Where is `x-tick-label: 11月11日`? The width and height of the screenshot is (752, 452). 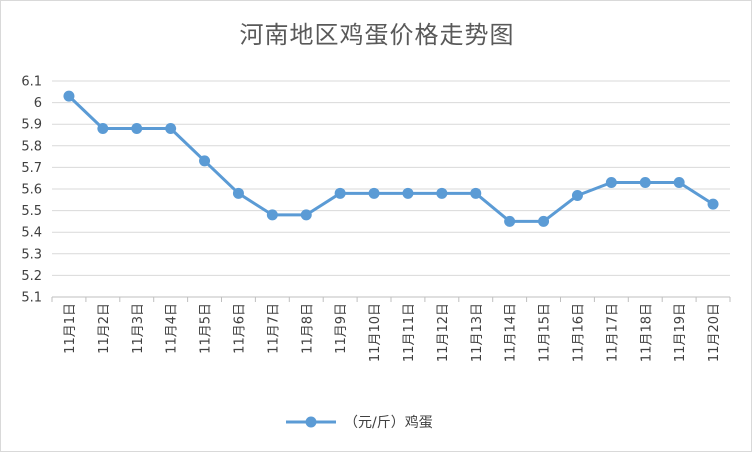 x-tick-label: 11月11日 is located at coordinates (409, 332).